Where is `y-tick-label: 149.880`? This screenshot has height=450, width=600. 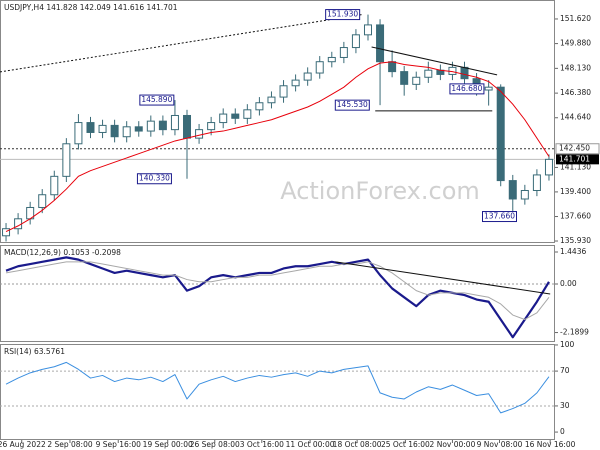
y-tick-label: 149.880 is located at coordinates (575, 43).